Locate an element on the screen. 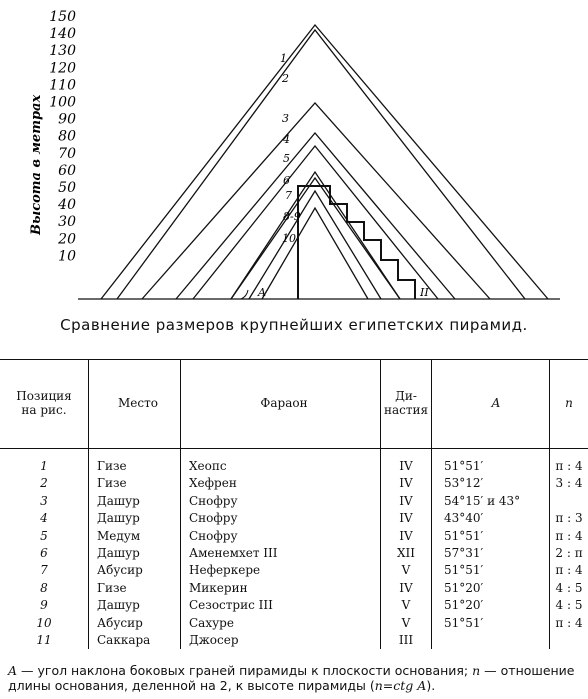 This screenshot has width=588, height=699. cell-pos: 10 is located at coordinates (44, 622).